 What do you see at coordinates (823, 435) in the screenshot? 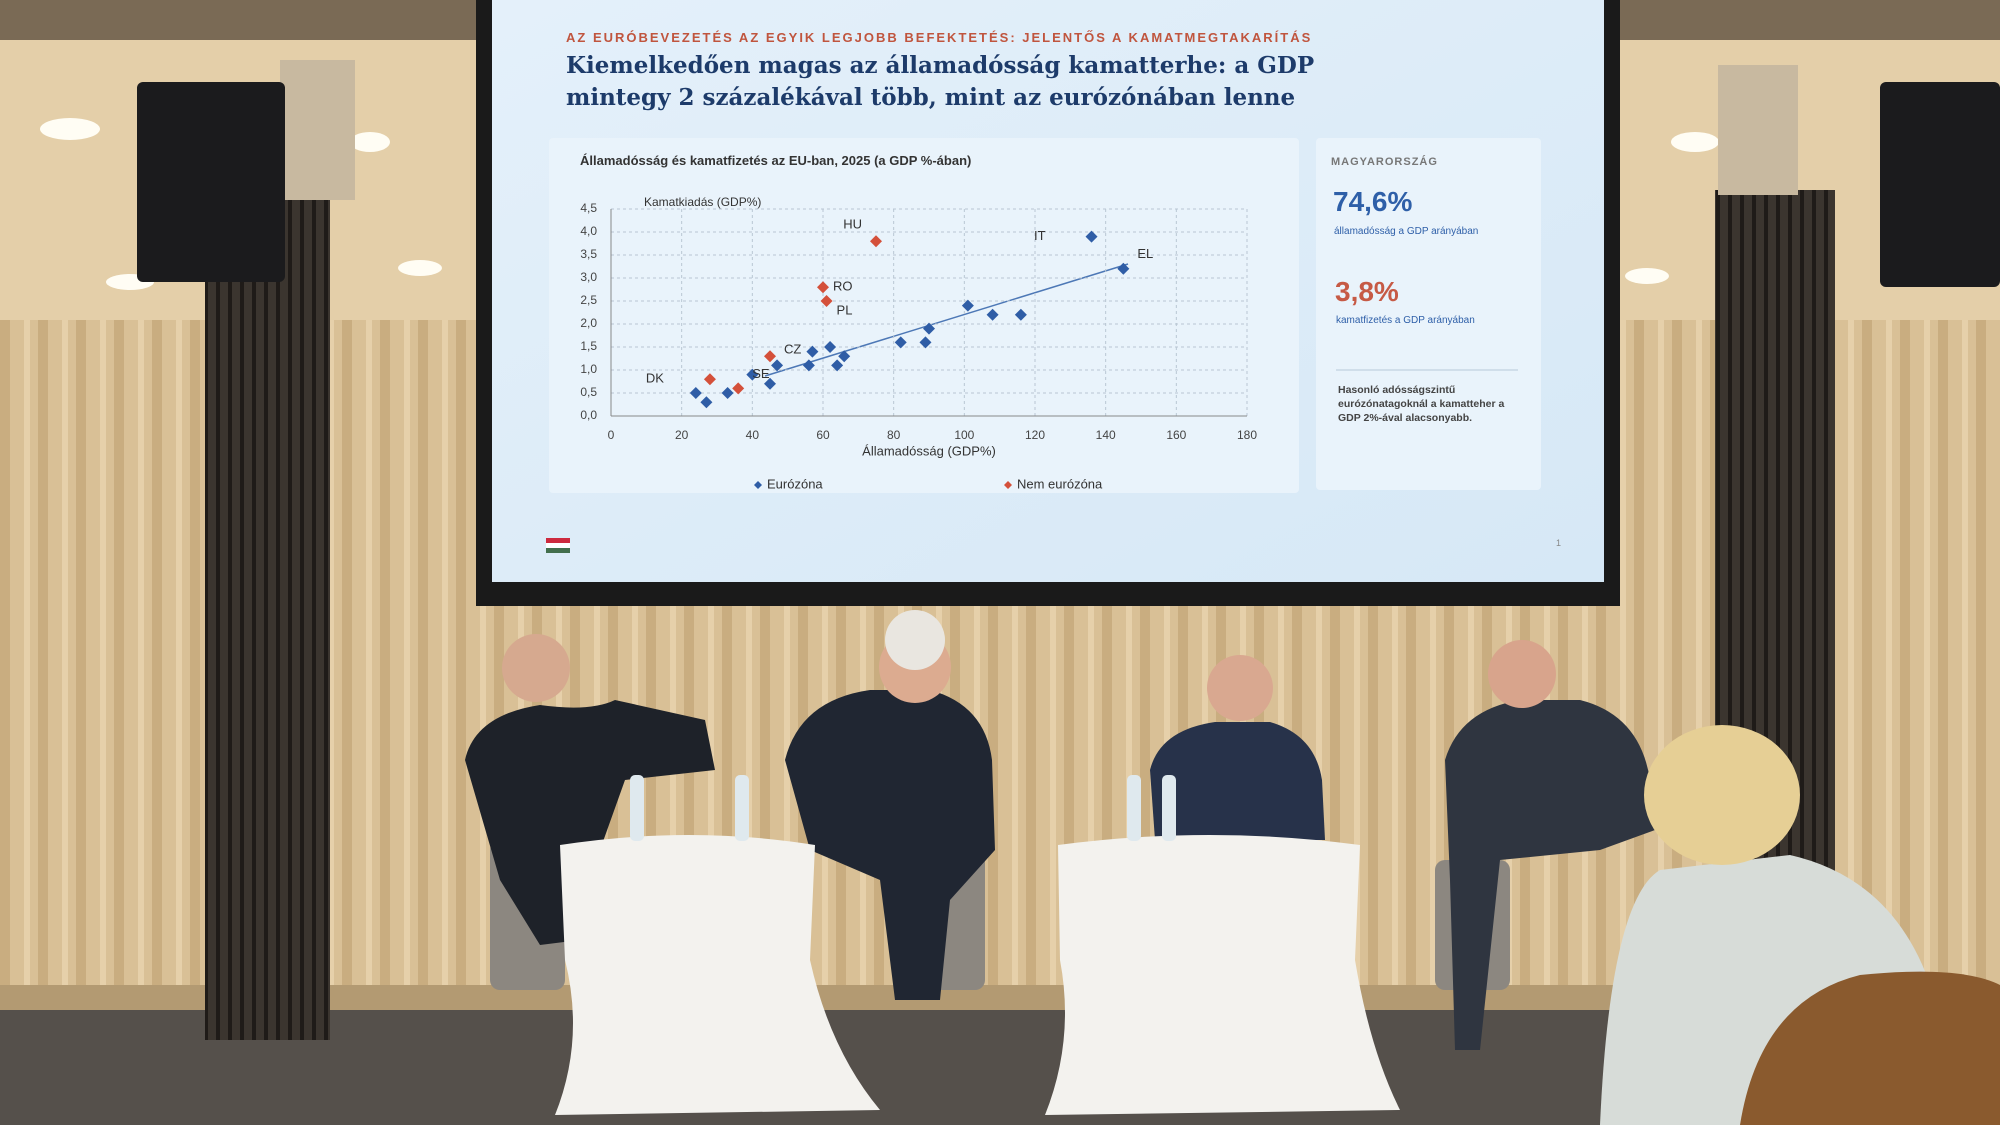
I see `x-tick-label: 60` at bounding box center [823, 435].